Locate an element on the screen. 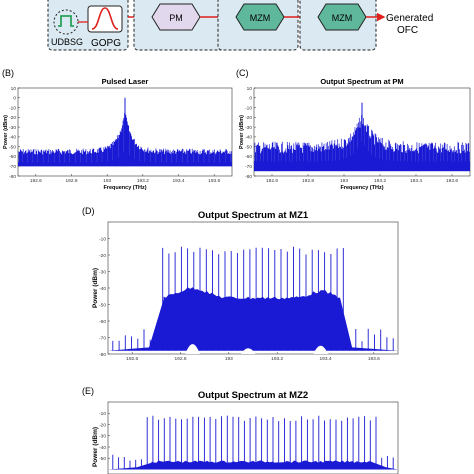  y-tick-label-b: -10 is located at coordinates (12, 108).